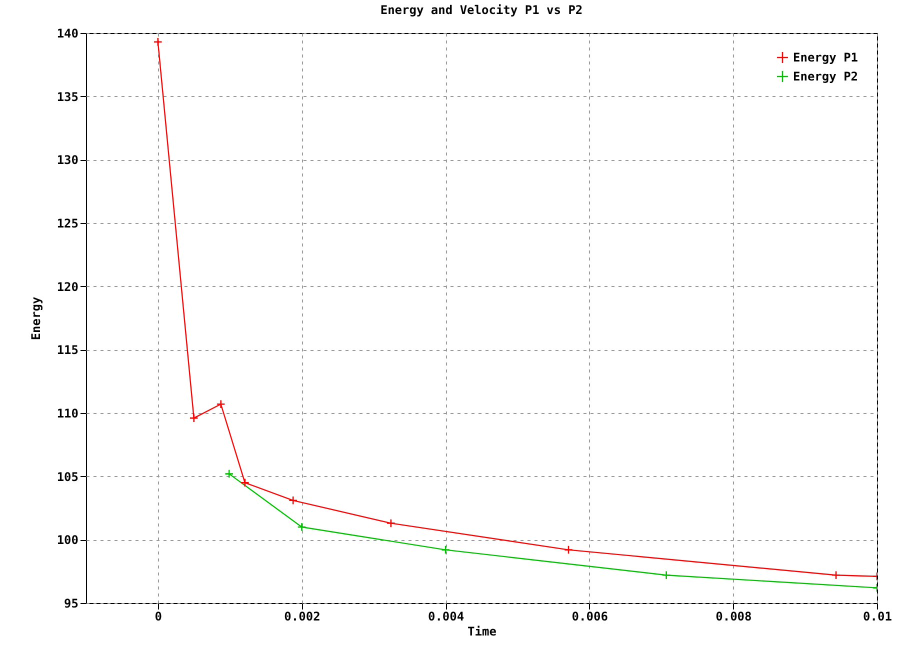  Describe the element at coordinates (67, 287) in the screenshot. I see `y-tick-label: 120` at that location.